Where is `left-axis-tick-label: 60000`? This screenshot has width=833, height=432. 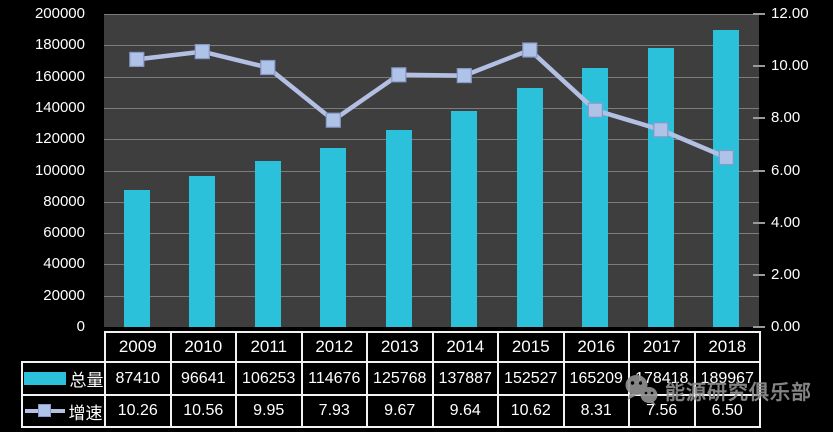 left-axis-tick-label: 60000 is located at coordinates (64, 232).